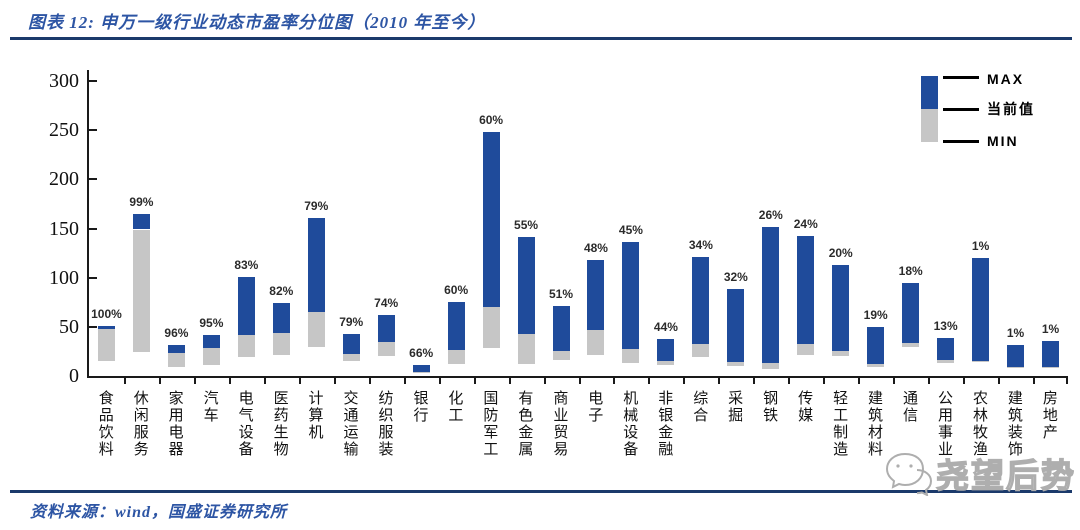 The image size is (1080, 530). I want to click on category-label: 纺织服装, so click(384, 424).